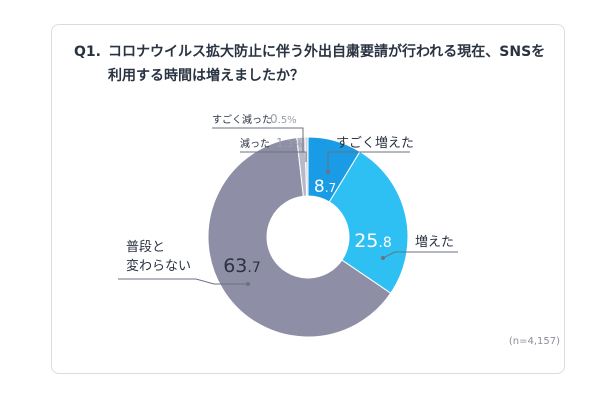  I want to click on value-label-3: 1.3%, so click(289, 143).